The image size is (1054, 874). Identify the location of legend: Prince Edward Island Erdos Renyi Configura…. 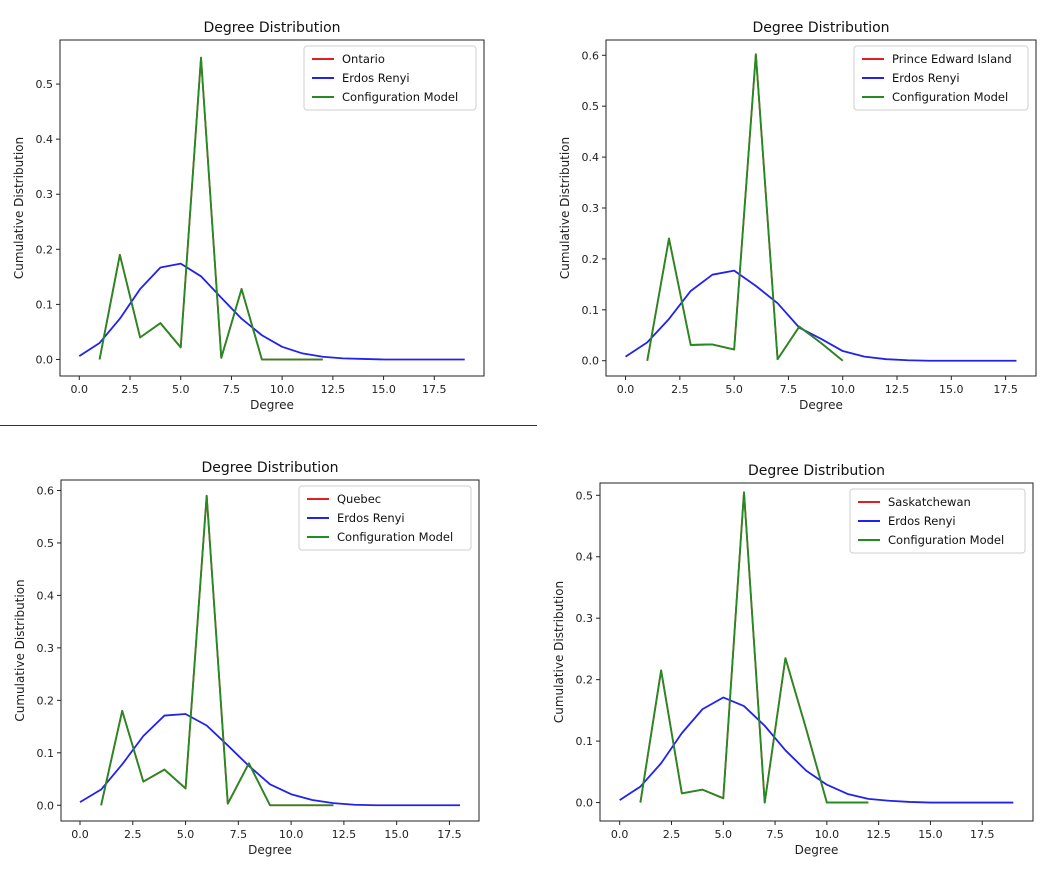
(941, 78).